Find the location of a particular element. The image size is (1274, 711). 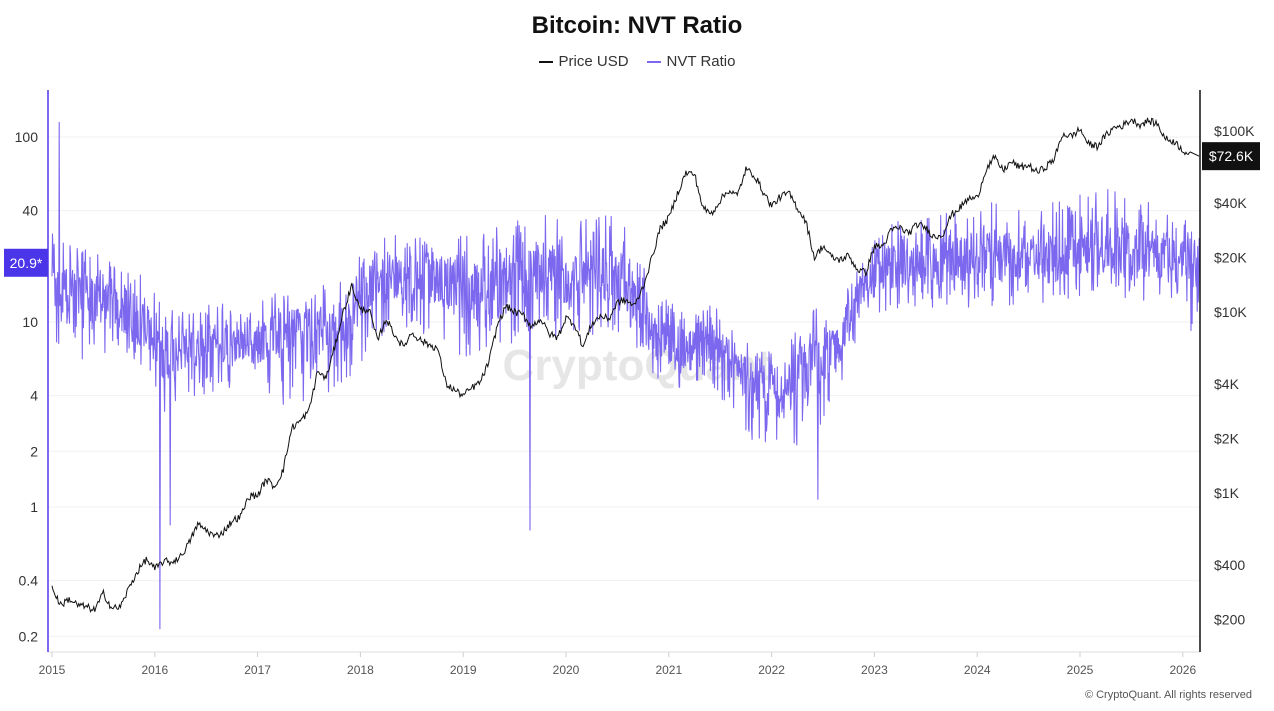

current-nvt-badge is located at coordinates (26, 262).